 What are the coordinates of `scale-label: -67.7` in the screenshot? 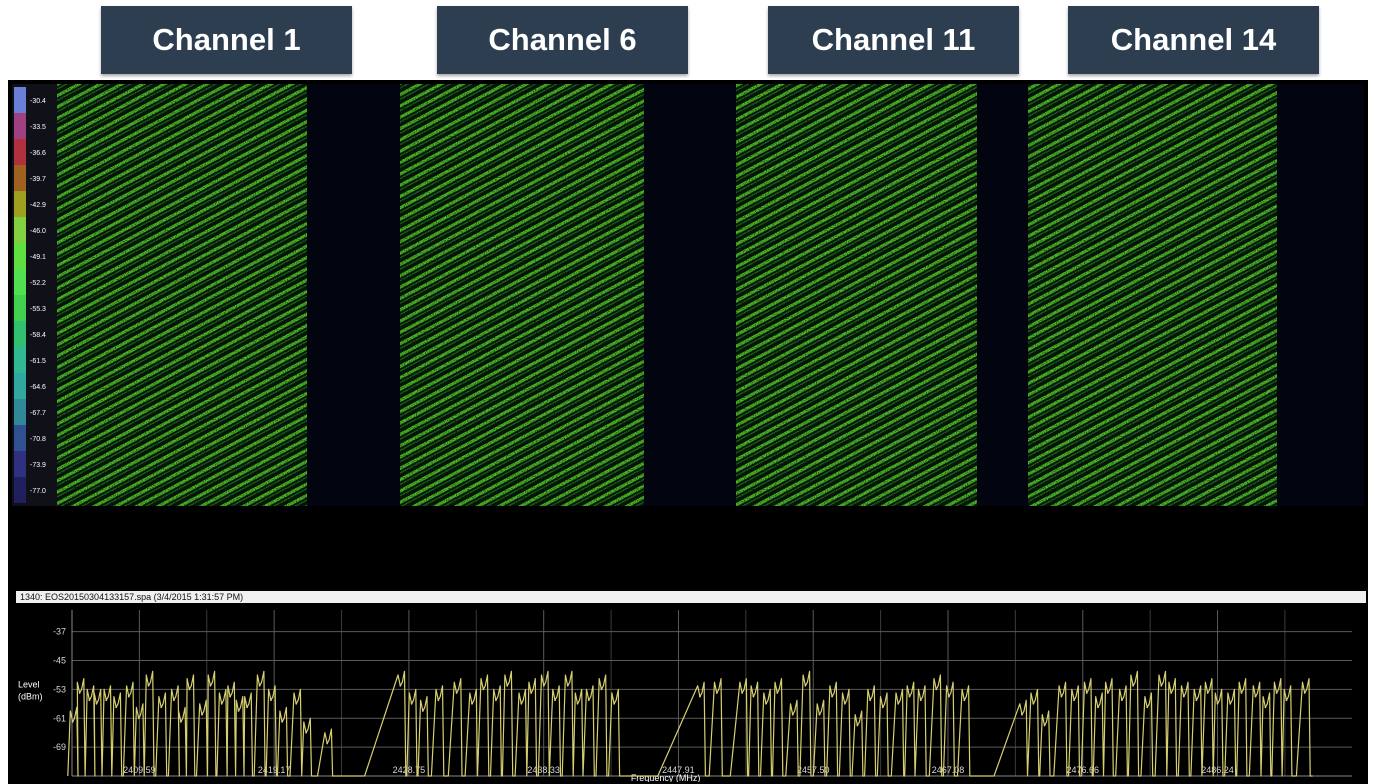 It's located at (38, 413).